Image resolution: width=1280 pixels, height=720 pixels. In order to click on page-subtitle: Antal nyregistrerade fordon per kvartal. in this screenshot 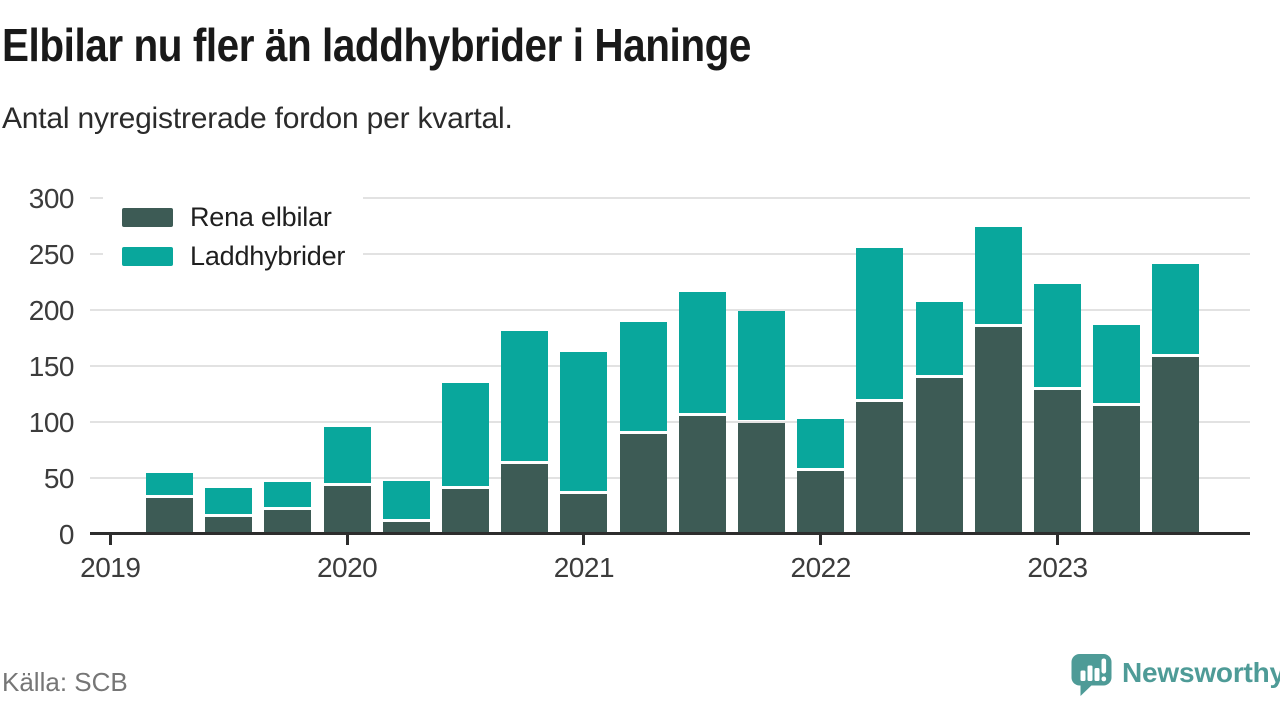, I will do `click(257, 118)`.